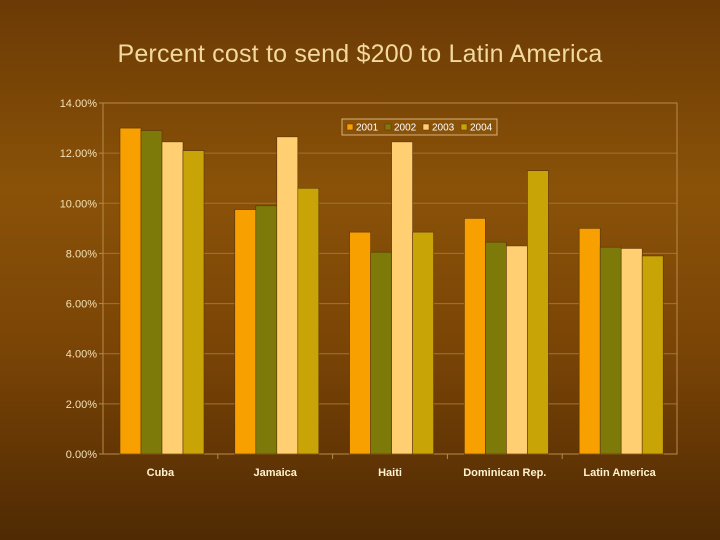 This screenshot has height=540, width=720. Describe the element at coordinates (390, 473) in the screenshot. I see `x-category-label: Haiti` at that location.